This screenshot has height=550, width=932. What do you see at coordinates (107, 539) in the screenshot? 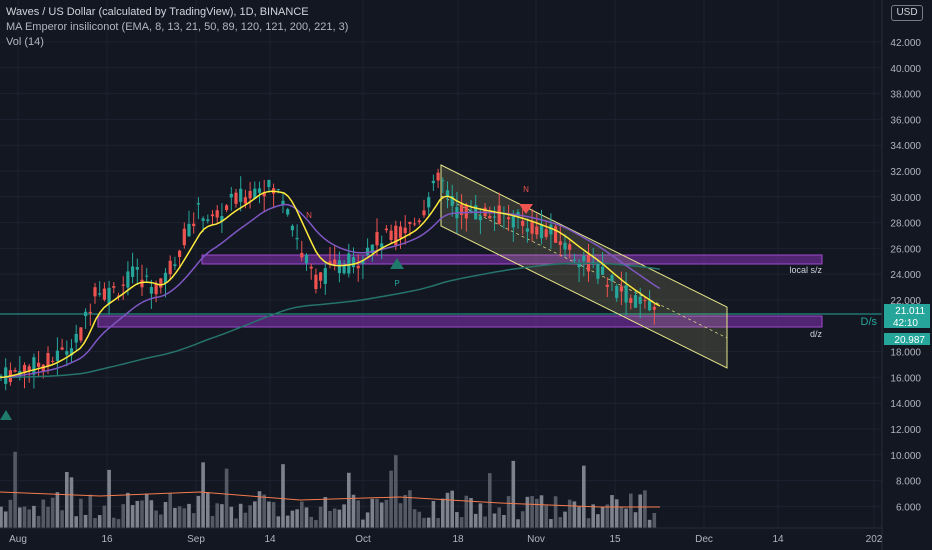
I see `time-tick-label: 16` at bounding box center [107, 539].